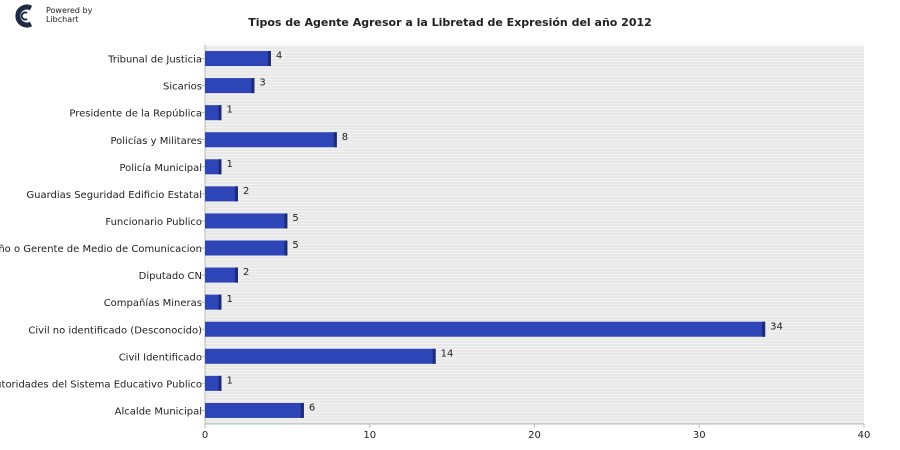 The height and width of the screenshot is (450, 900). What do you see at coordinates (279, 56) in the screenshot?
I see `value-label: 4` at bounding box center [279, 56].